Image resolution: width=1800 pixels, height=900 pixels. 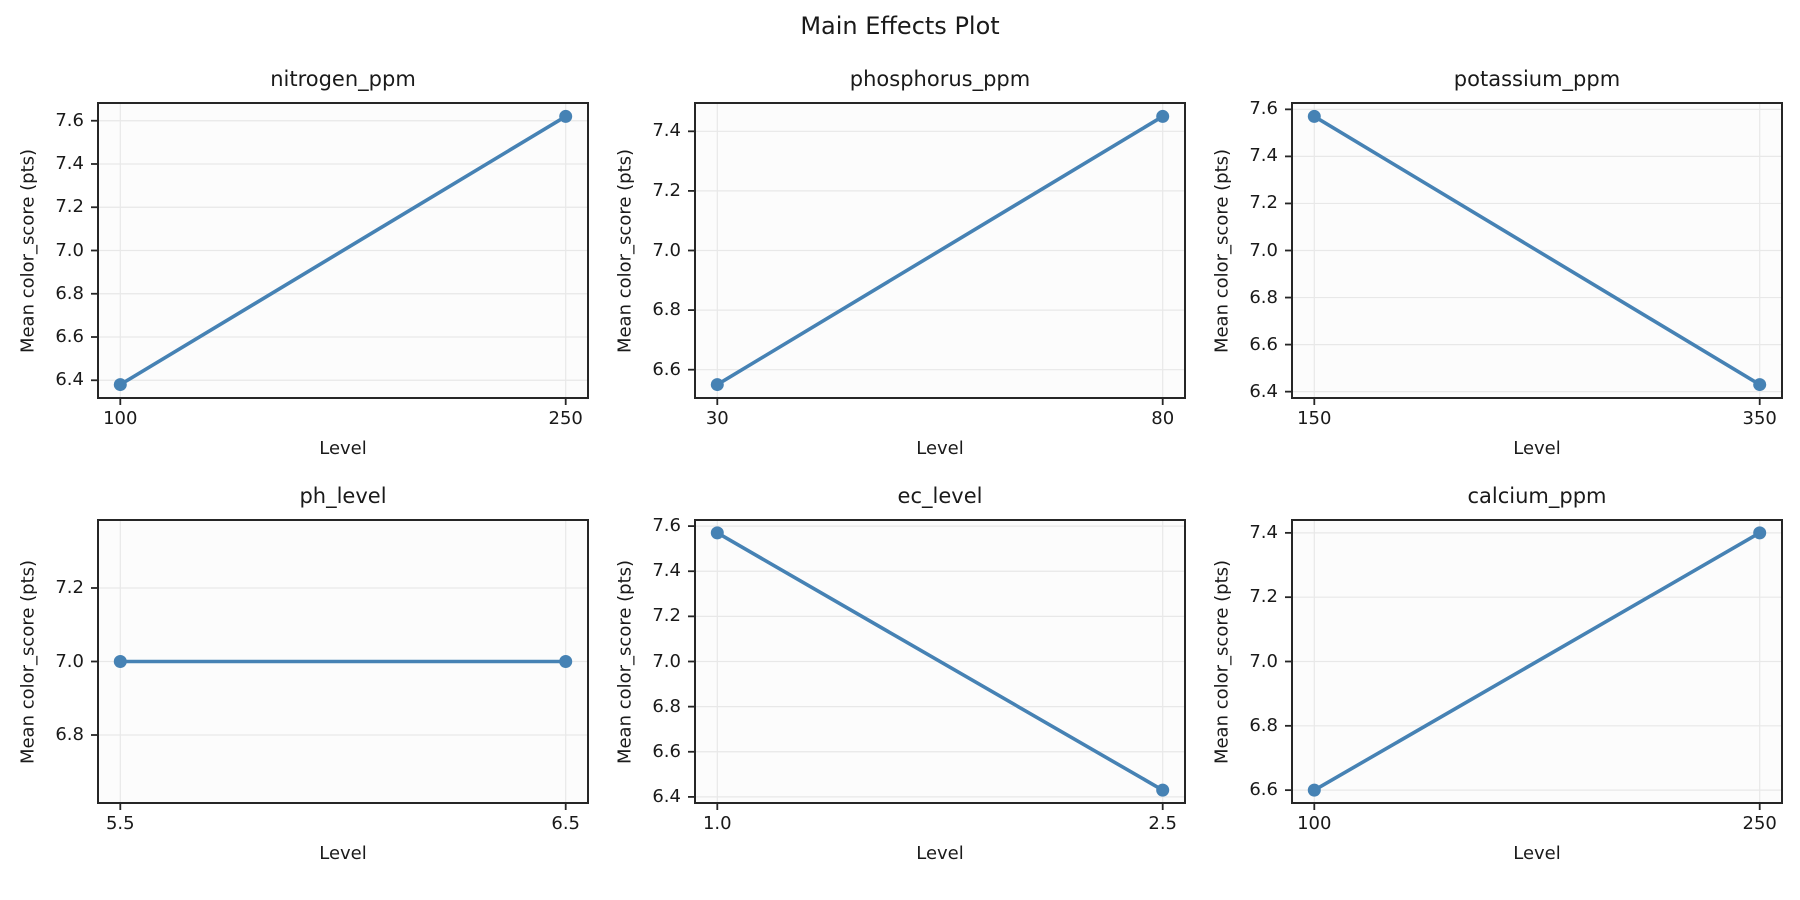 What do you see at coordinates (1759, 418) in the screenshot?
I see `x-tick-label: 350` at bounding box center [1759, 418].